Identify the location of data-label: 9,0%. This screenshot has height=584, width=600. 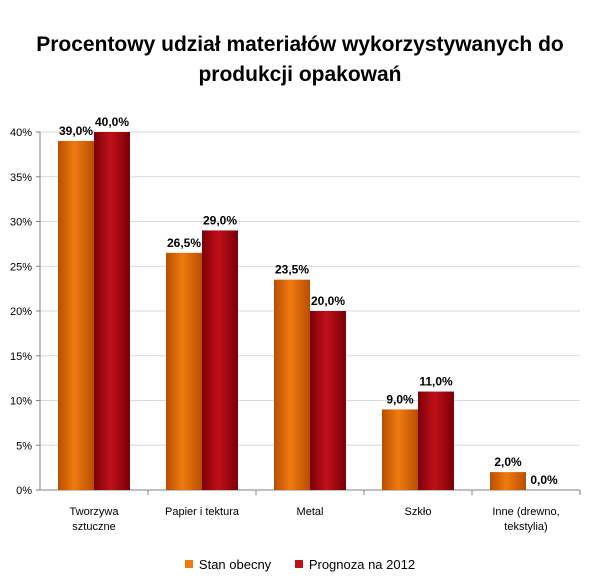
(400, 399).